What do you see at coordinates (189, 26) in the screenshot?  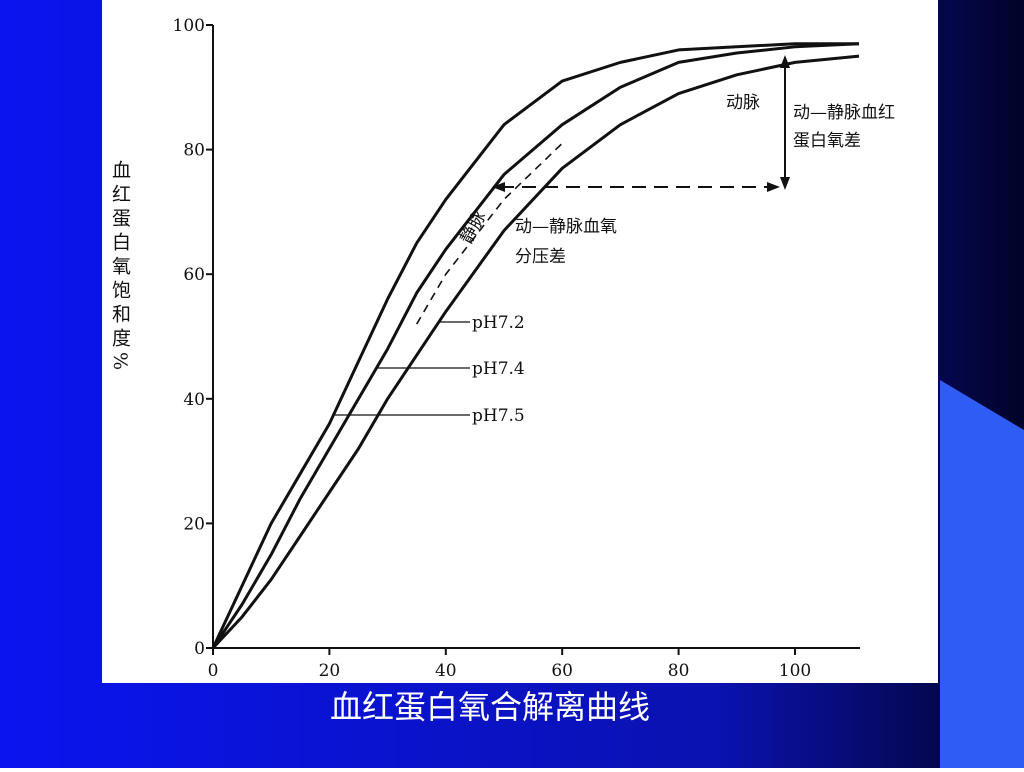 I see `y-tick-label: 100` at bounding box center [189, 26].